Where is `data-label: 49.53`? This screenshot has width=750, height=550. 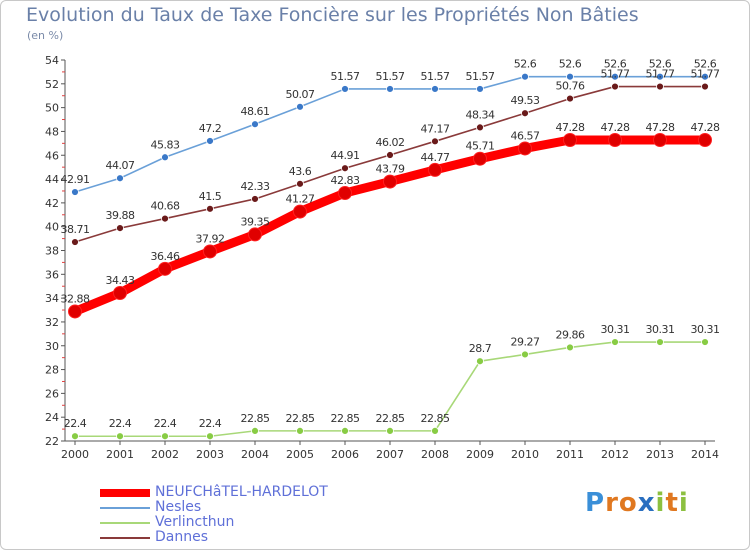 data-label: 49.53 is located at coordinates (525, 100).